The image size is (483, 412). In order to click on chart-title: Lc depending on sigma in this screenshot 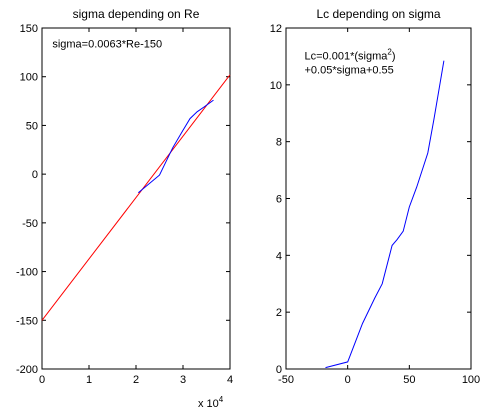, I will do `click(378, 14)`.